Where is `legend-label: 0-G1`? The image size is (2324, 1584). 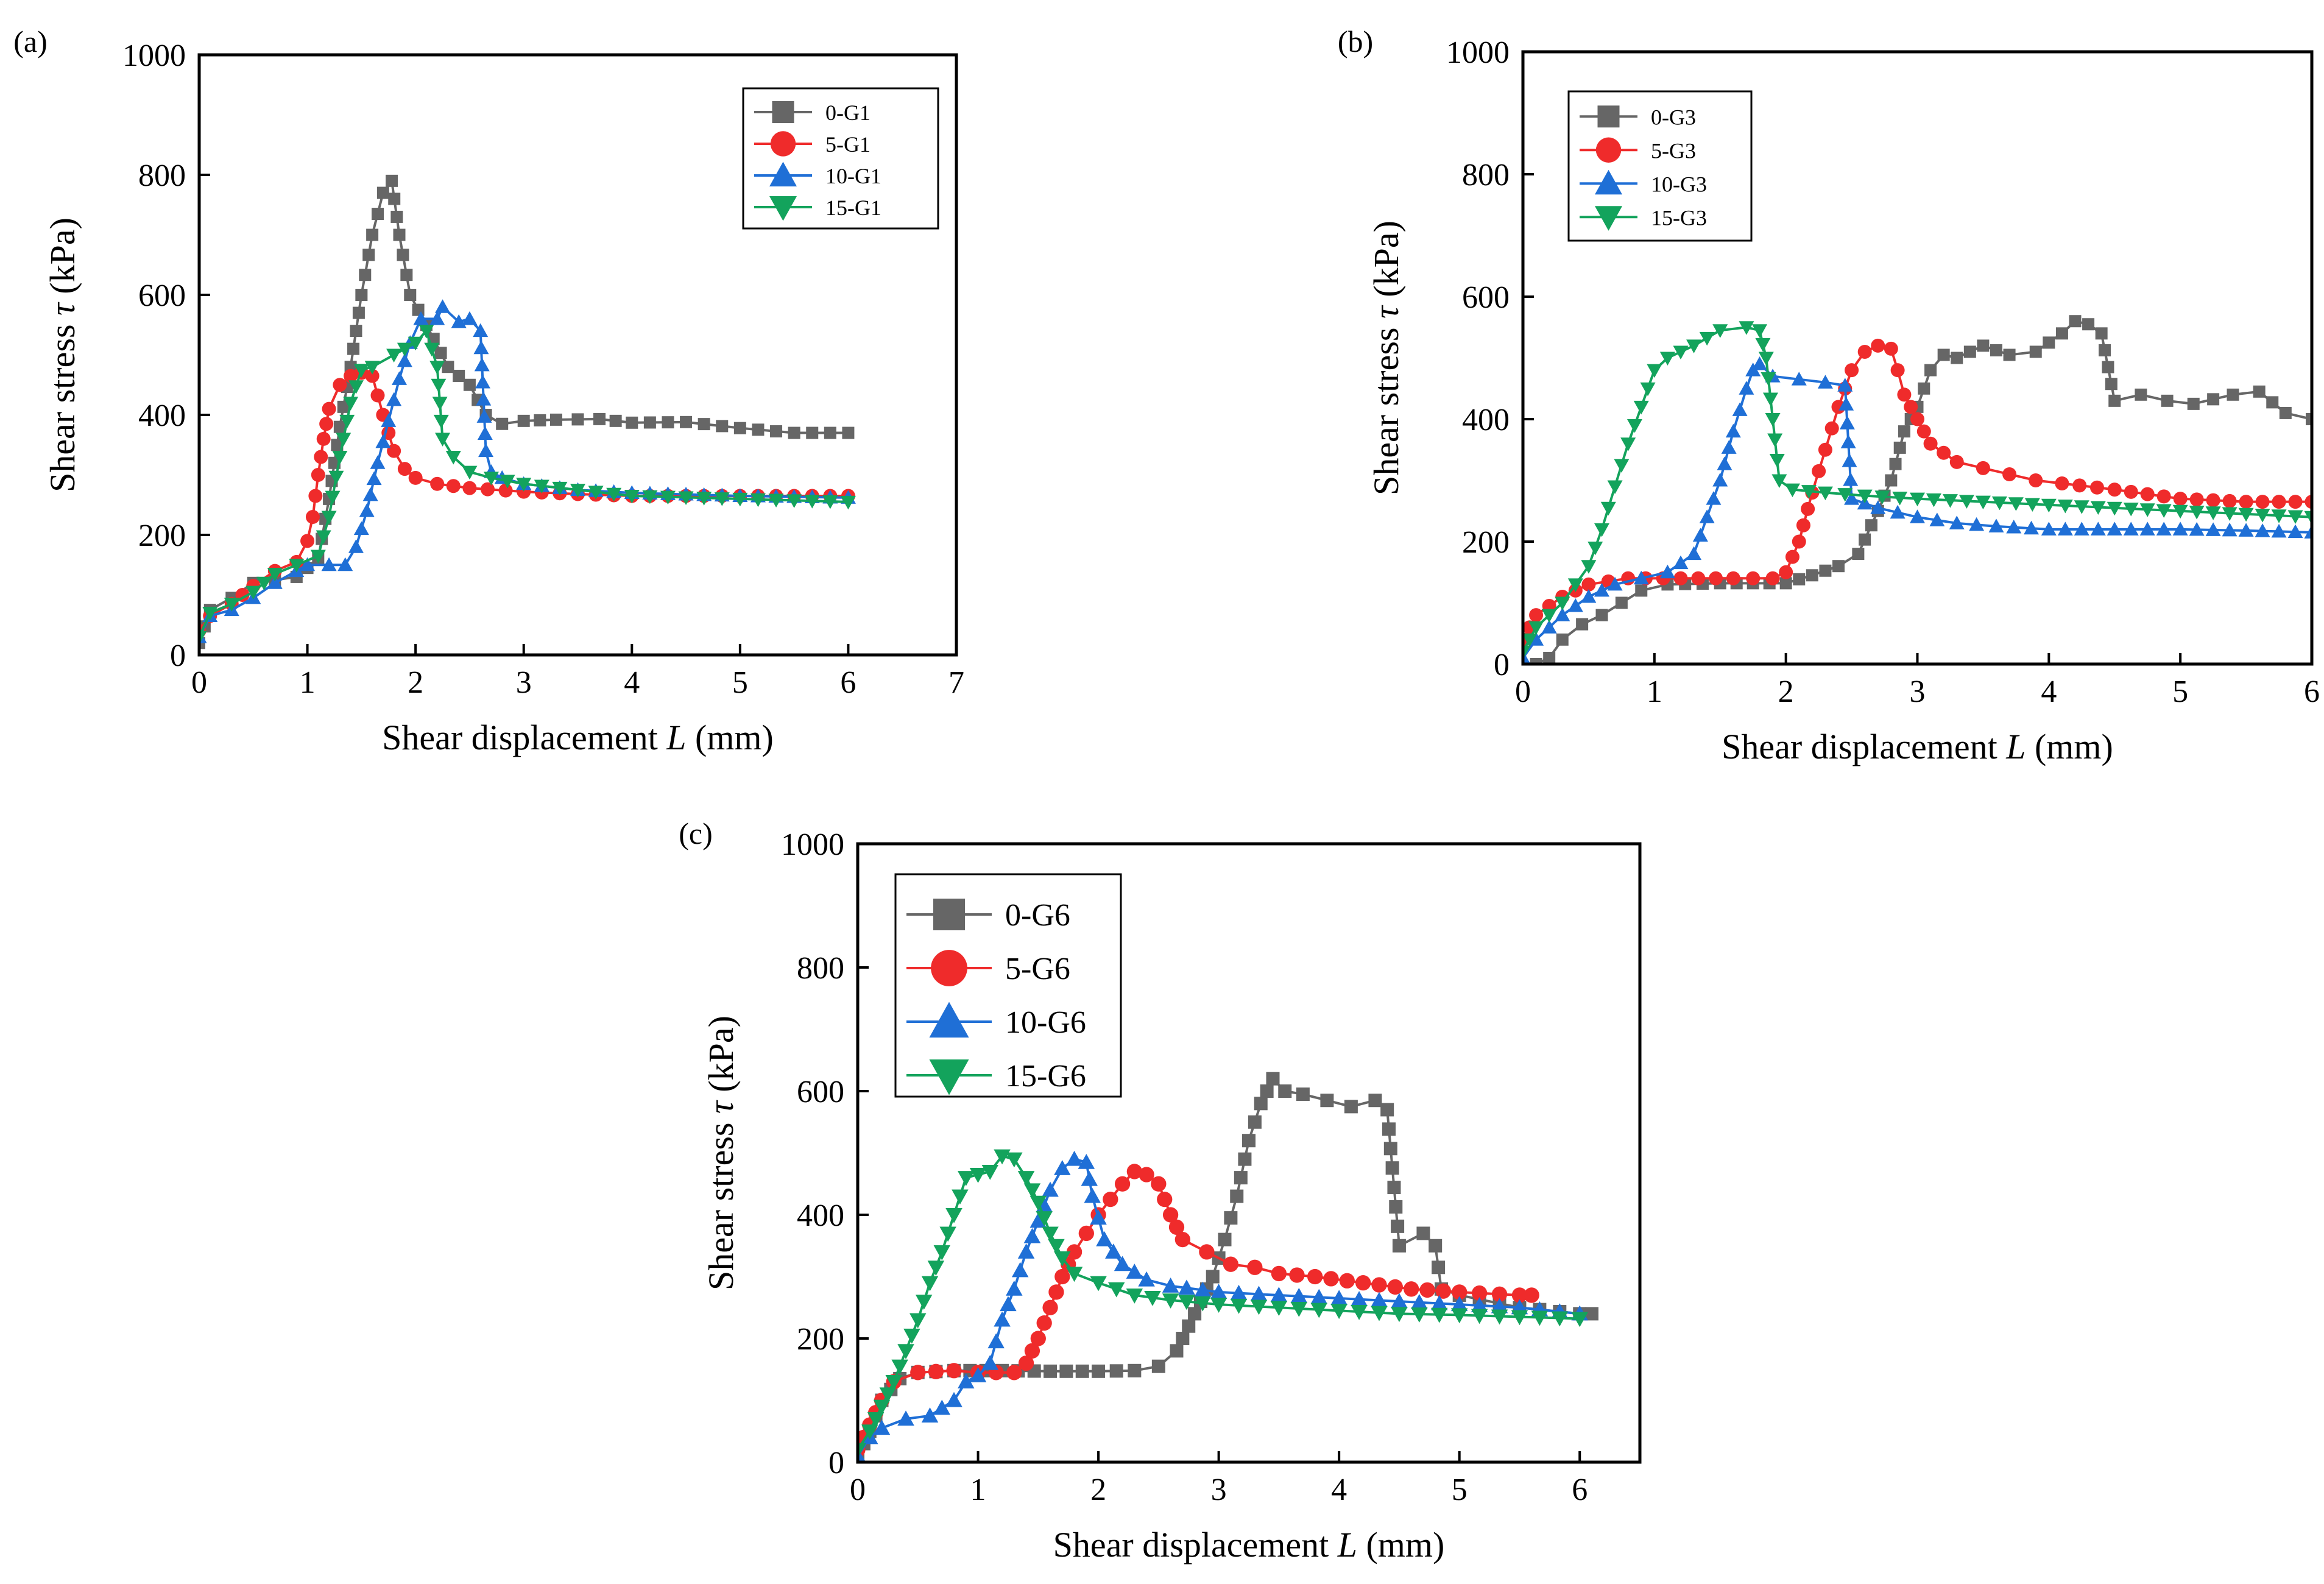 legend-label: 0-G1 is located at coordinates (848, 113).